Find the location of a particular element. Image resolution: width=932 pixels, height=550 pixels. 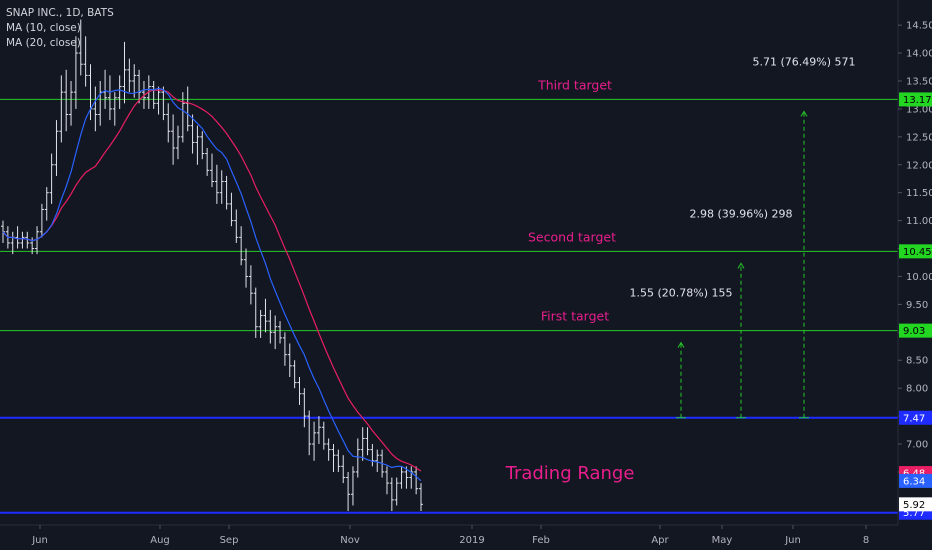

y-tick-label: 8.00 is located at coordinates (917, 389).